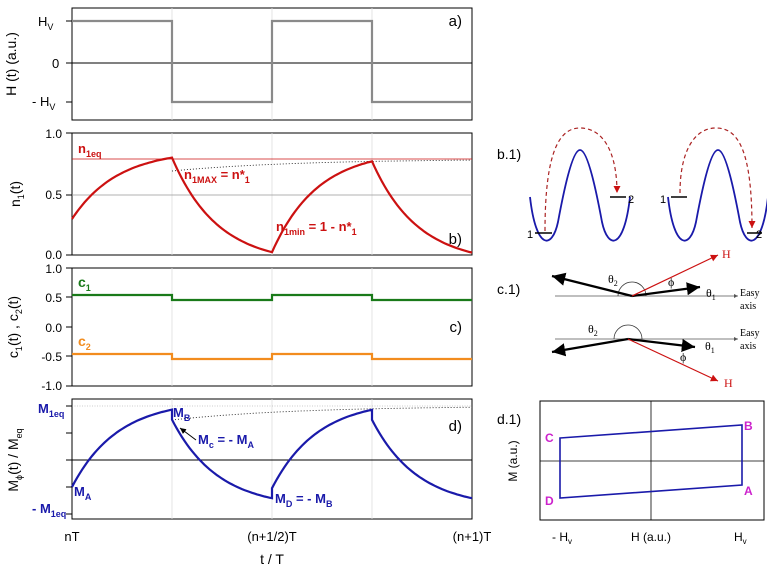  What do you see at coordinates (456, 327) in the screenshot?
I see `panel-c-label: c)` at bounding box center [456, 327].